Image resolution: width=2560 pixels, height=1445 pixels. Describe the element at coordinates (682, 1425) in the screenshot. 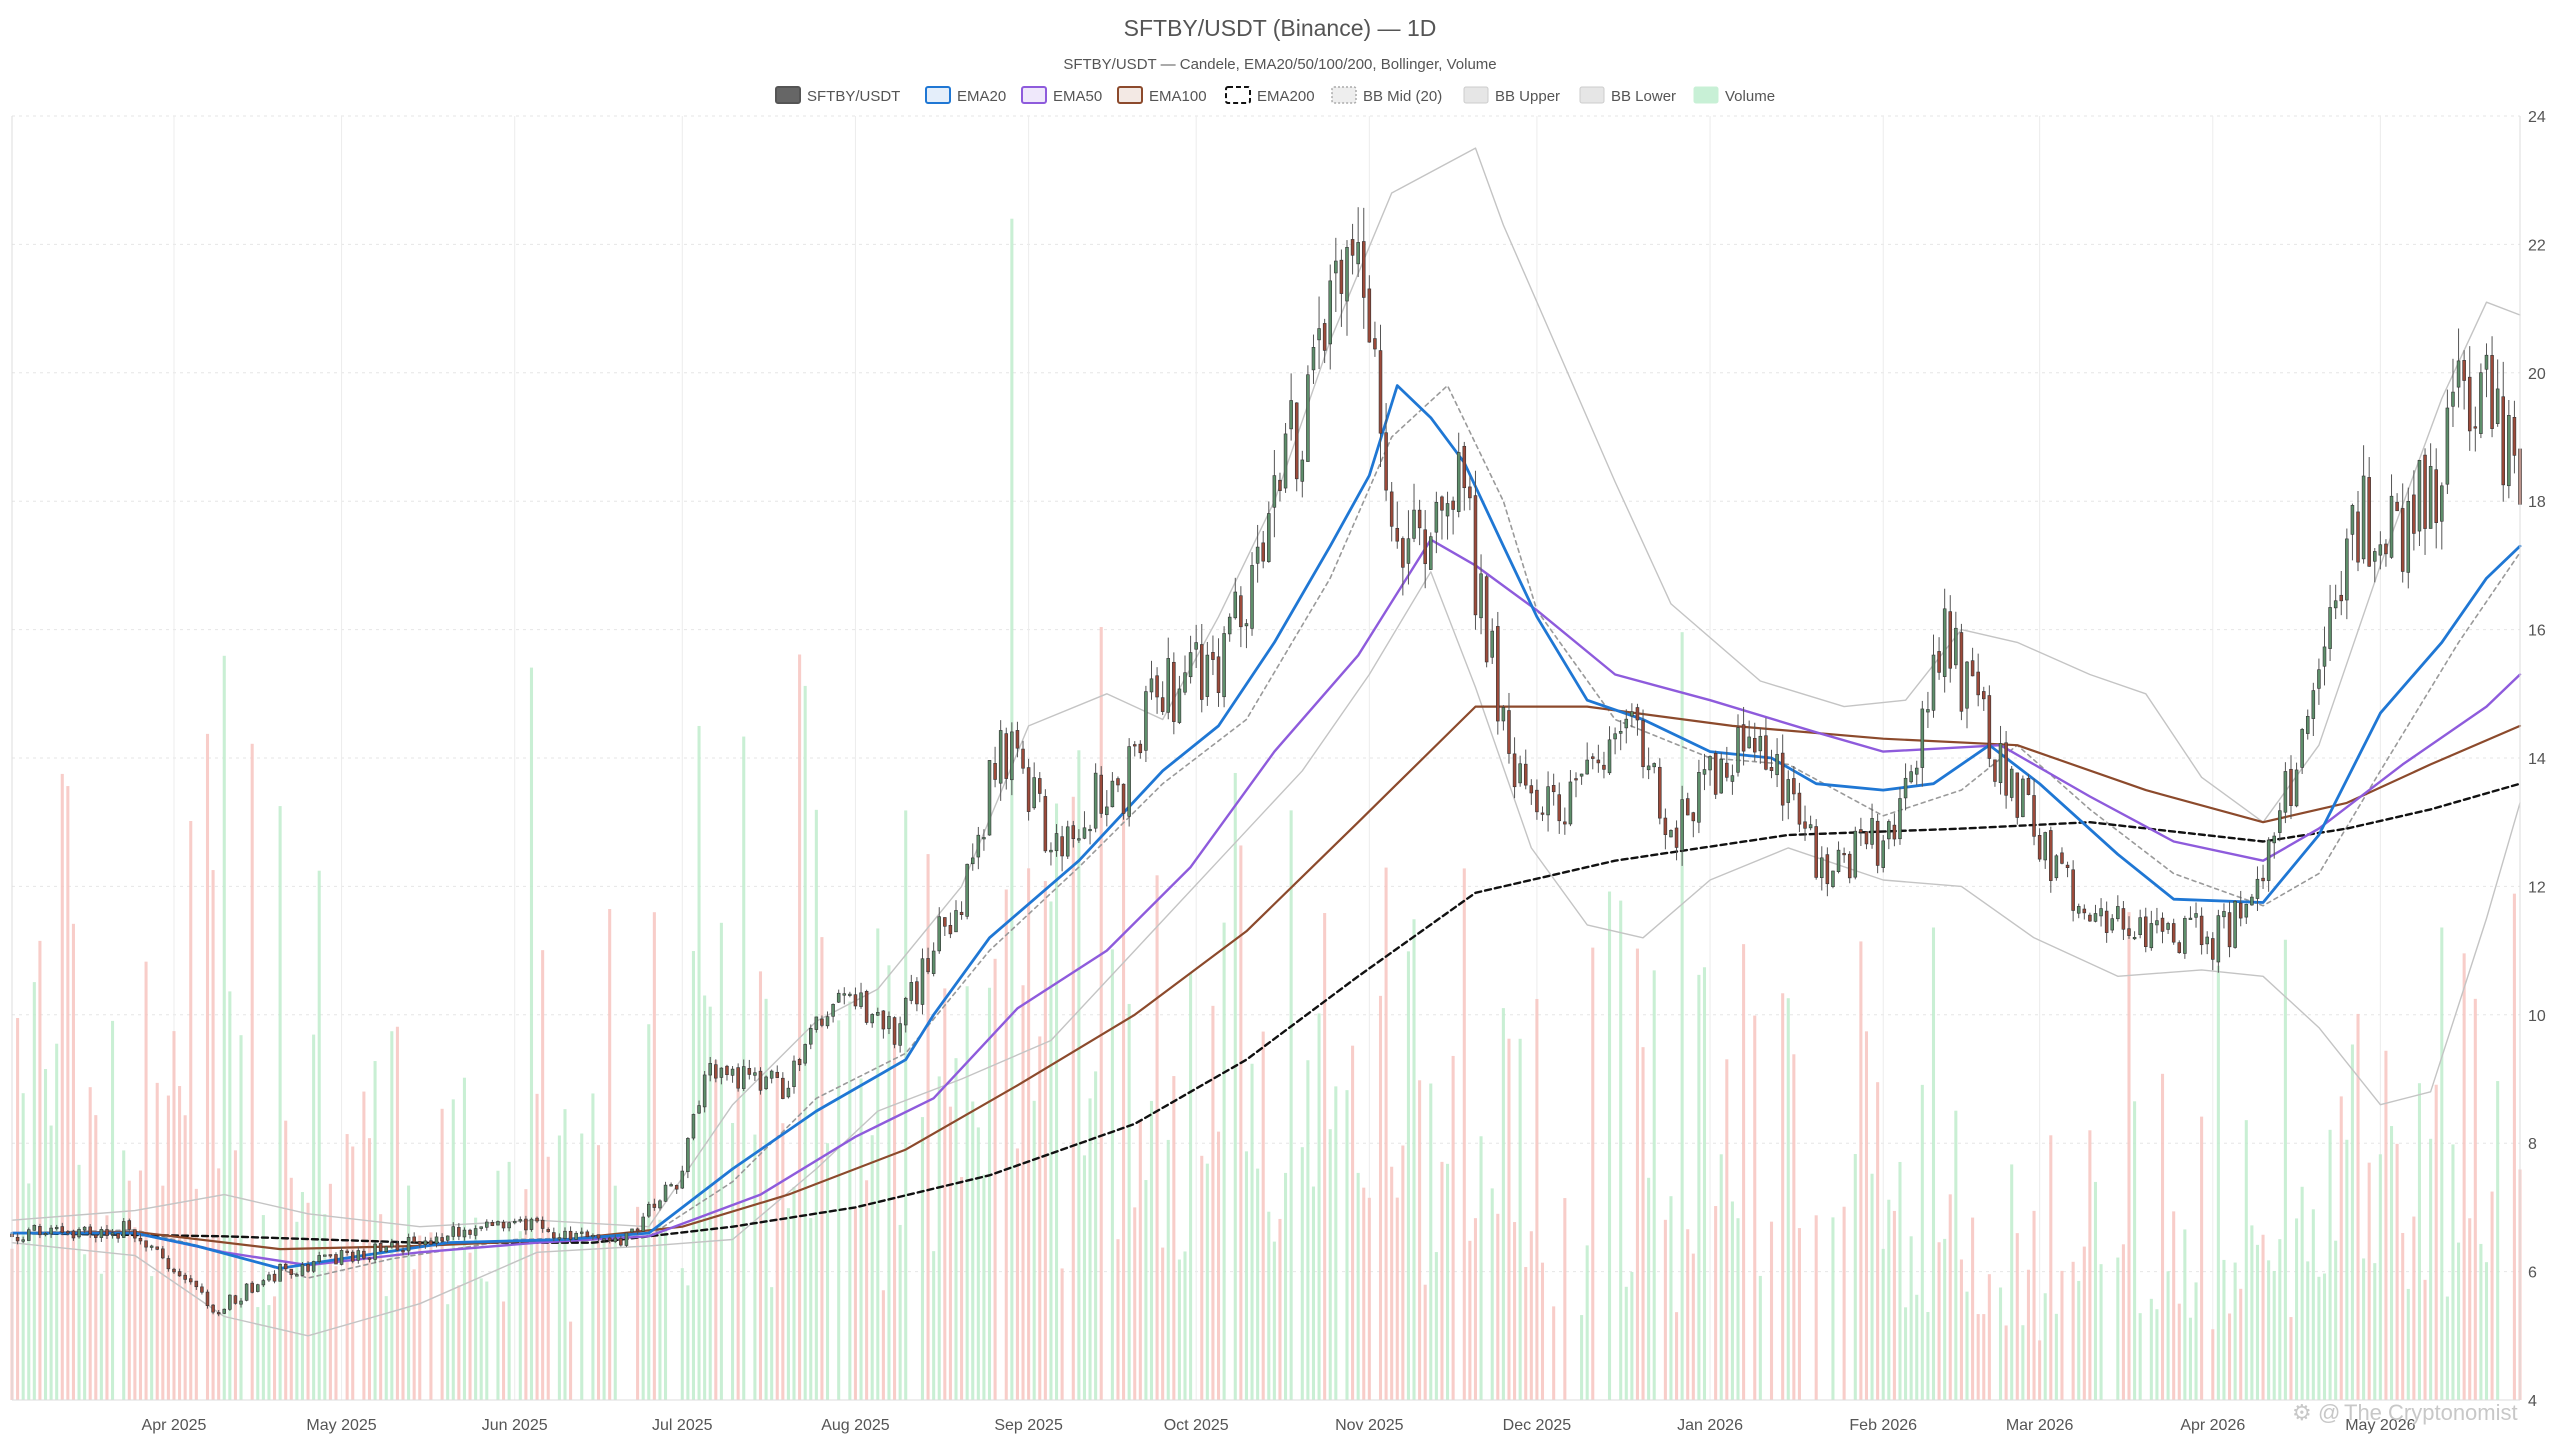

I see `x-tick-label: Jul 2025` at that location.